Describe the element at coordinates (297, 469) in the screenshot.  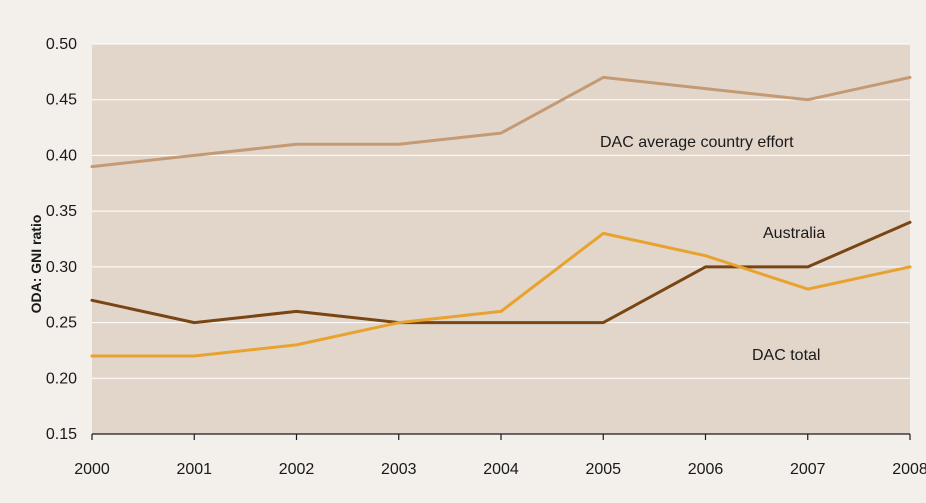
I see `x-tick-label: 2002` at that location.